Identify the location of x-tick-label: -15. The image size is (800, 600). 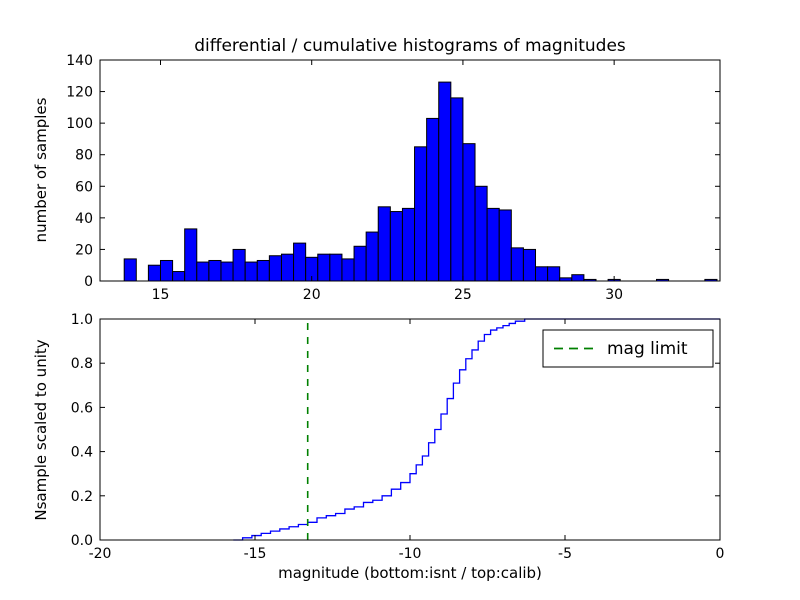
(255, 554).